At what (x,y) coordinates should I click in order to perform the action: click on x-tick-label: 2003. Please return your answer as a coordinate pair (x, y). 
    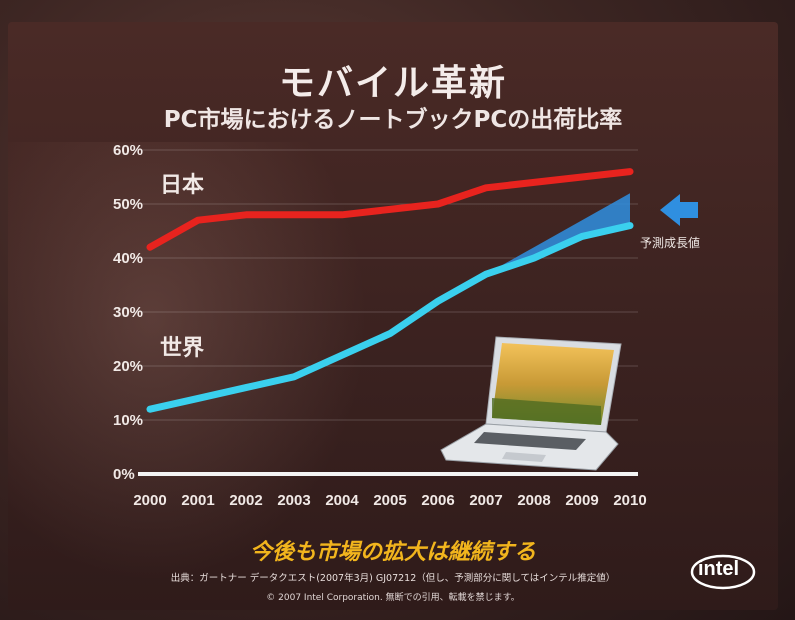
    Looking at the image, I should click on (294, 500).